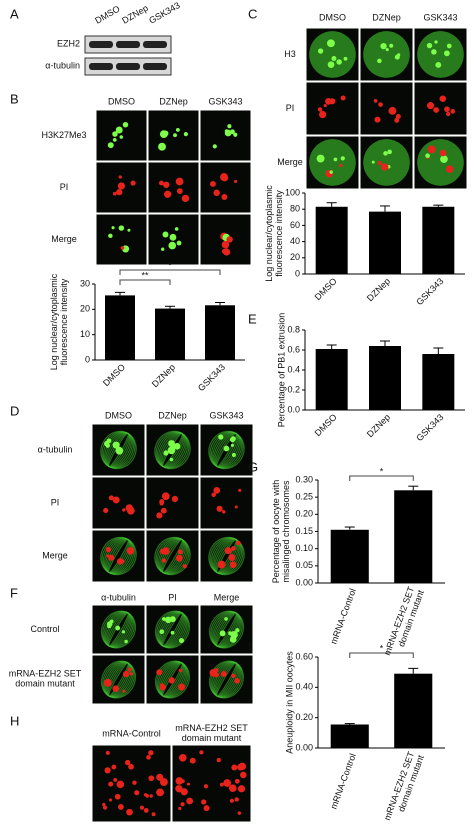  Describe the element at coordinates (326, 289) in the screenshot. I see `x-tick-label: DMSO` at that location.